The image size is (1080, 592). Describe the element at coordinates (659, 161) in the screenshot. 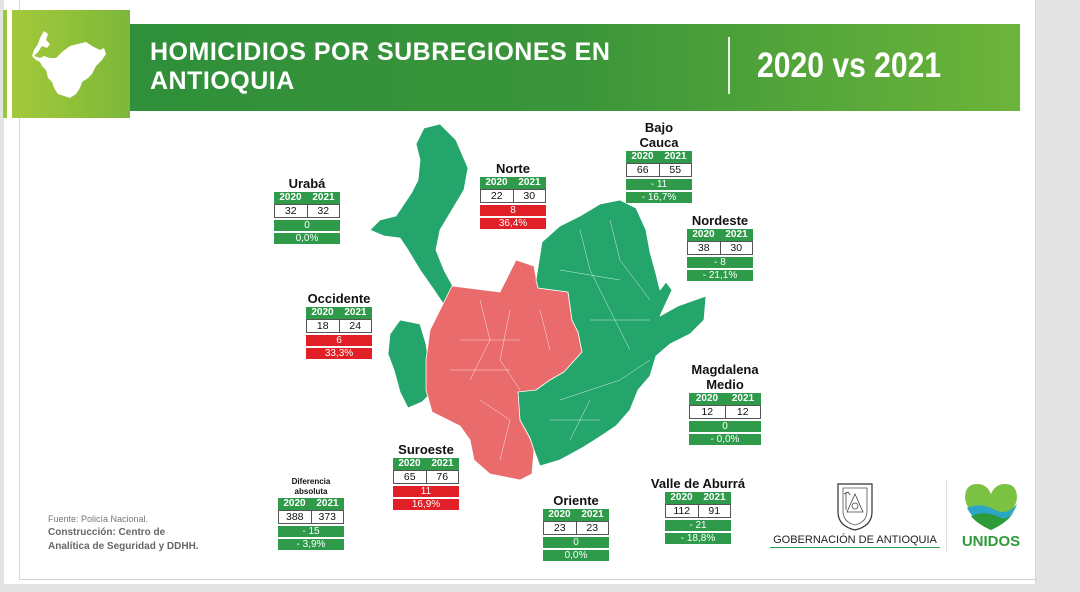

I see `stat-card-bajo-cauca: Bajo Cauca 2020 2021 66 55 - 11 - 16,7%` at that location.